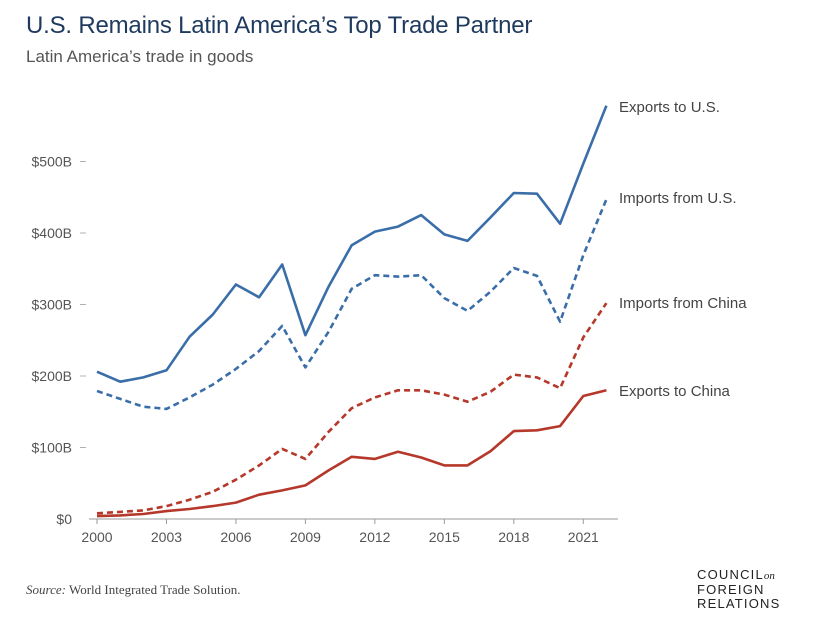 This screenshot has width=825, height=635. Describe the element at coordinates (444, 537) in the screenshot. I see `x-tick-label: 2015` at that location.